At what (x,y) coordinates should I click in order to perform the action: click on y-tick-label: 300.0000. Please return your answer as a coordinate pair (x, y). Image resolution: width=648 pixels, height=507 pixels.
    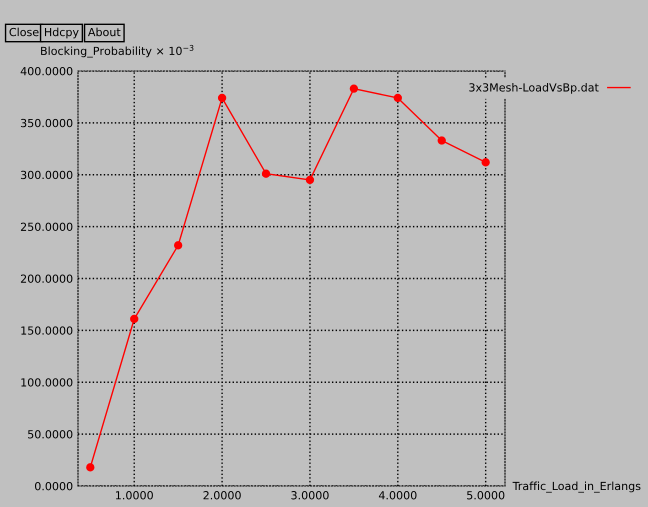
    Looking at the image, I should click on (46, 175).